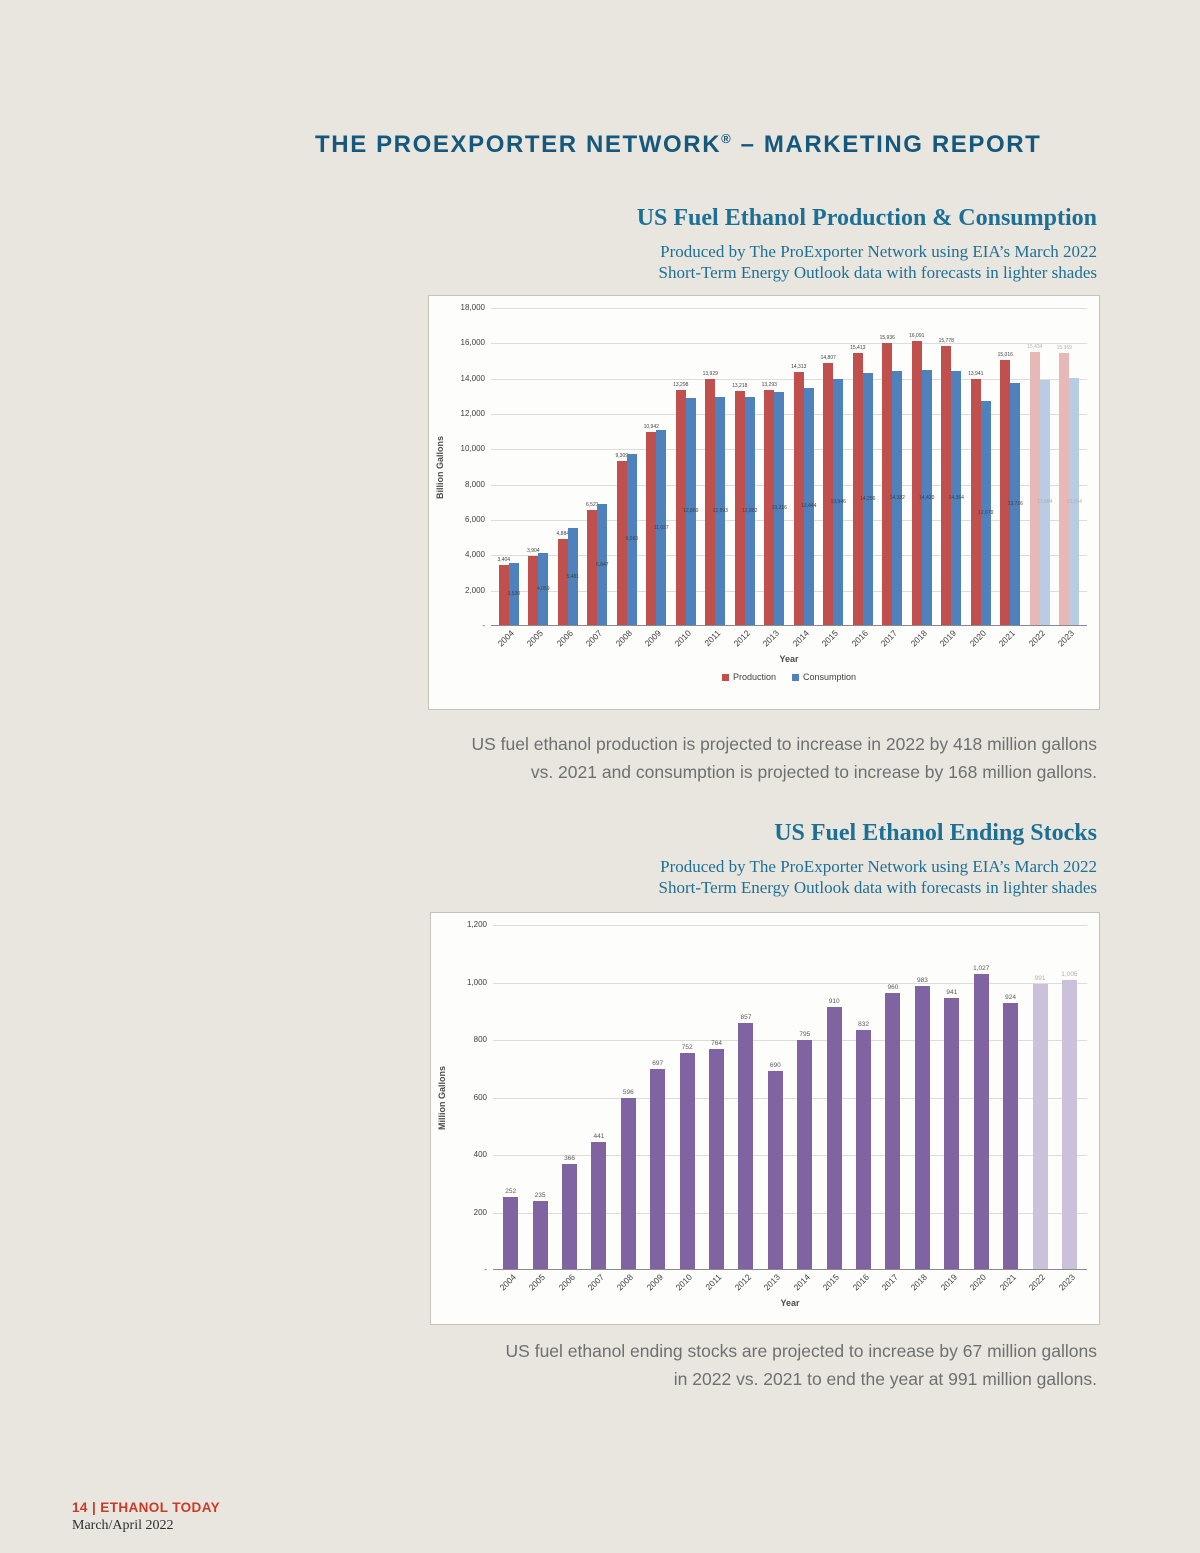  I want to click on x-tick-cell: 2007, so click(598, 640).